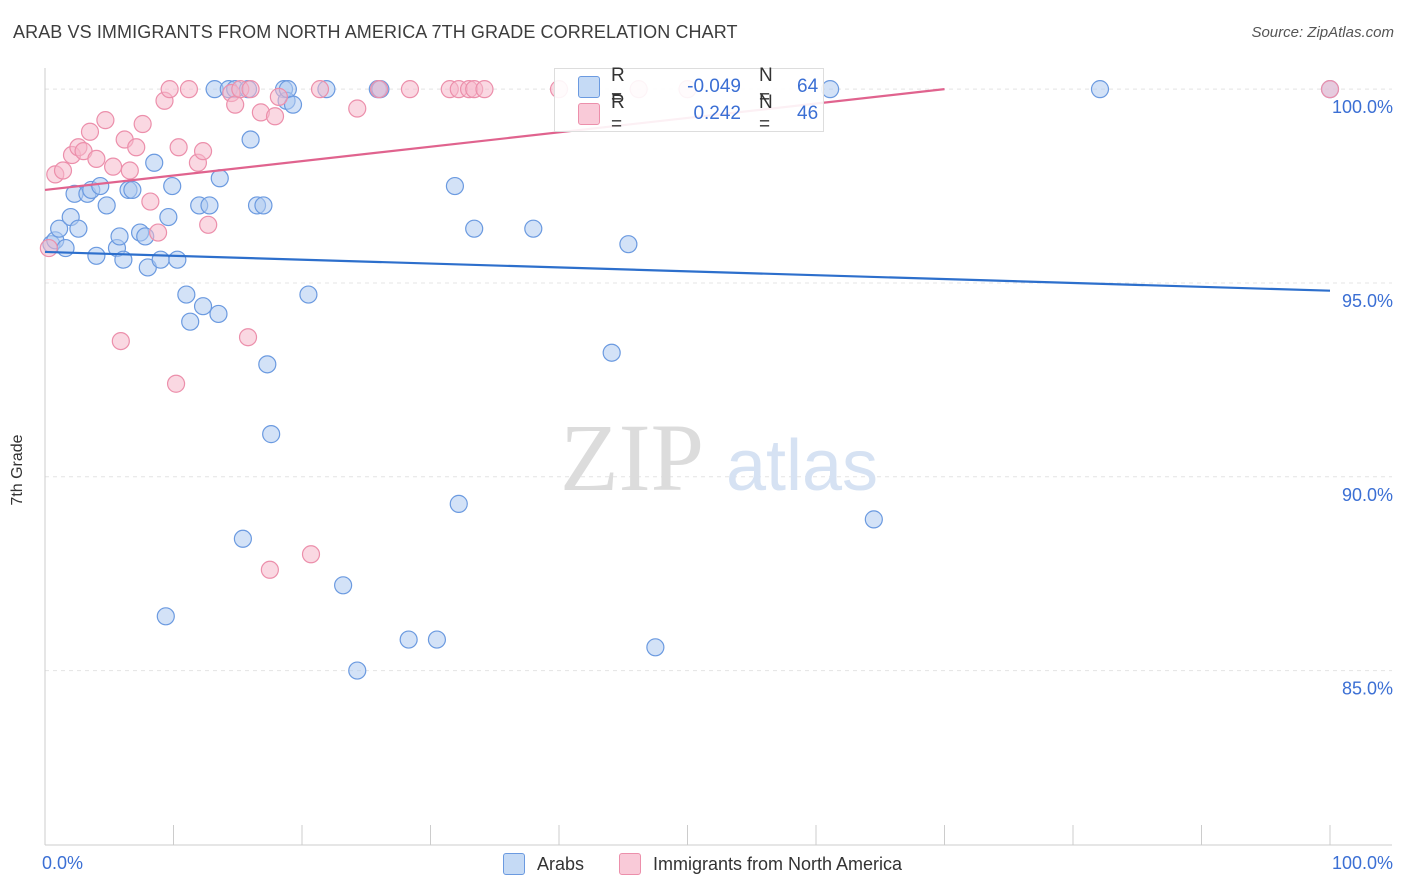 The height and width of the screenshot is (892, 1406). I want to click on x-tick-label-min: 0.0%, so click(62, 863).